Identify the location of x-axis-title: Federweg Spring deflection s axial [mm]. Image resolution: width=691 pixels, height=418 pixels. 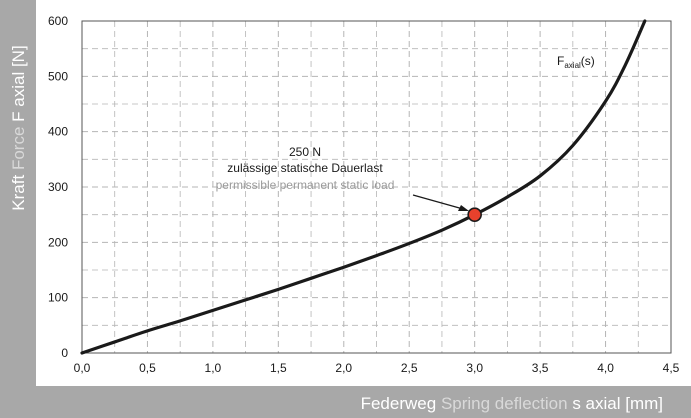
(512, 403).